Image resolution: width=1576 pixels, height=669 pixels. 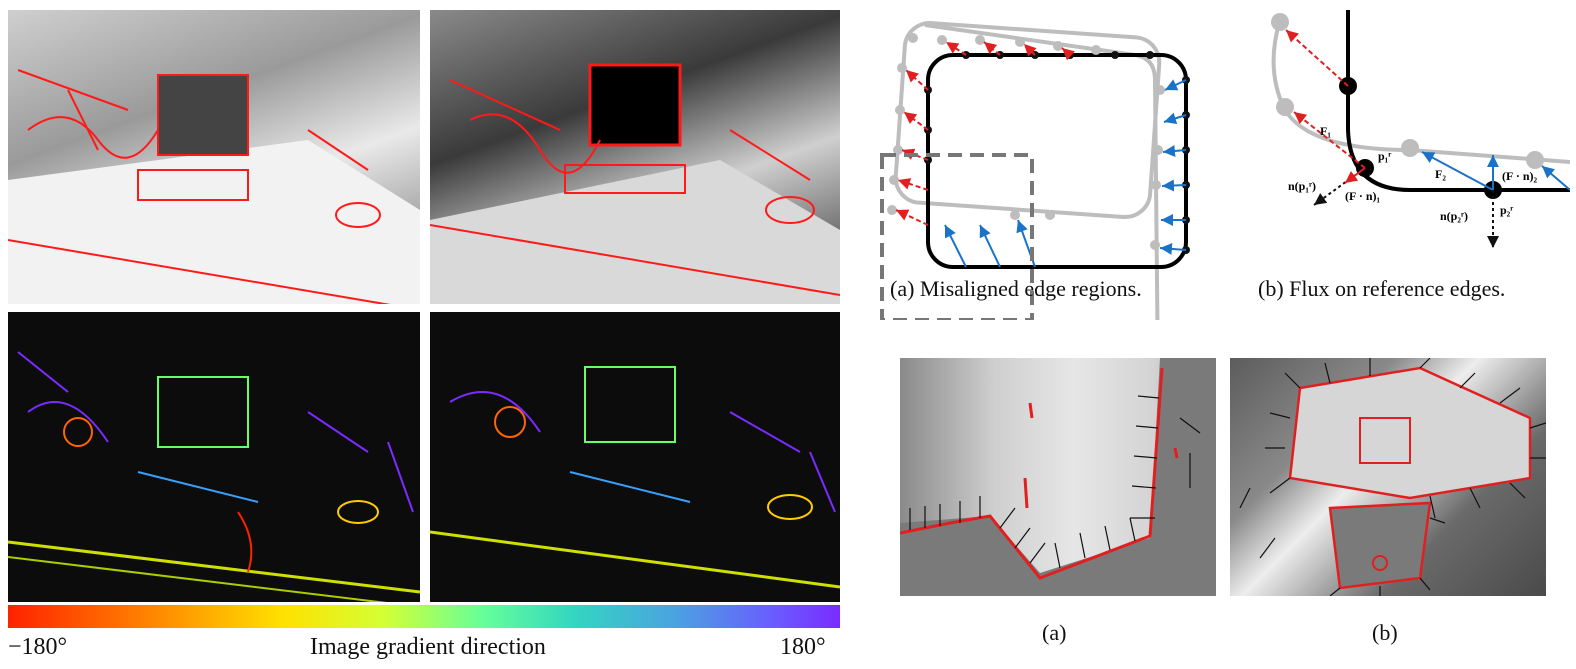 What do you see at coordinates (1506, 210) in the screenshot?
I see `label-p2: p₂ʳ` at bounding box center [1506, 210].